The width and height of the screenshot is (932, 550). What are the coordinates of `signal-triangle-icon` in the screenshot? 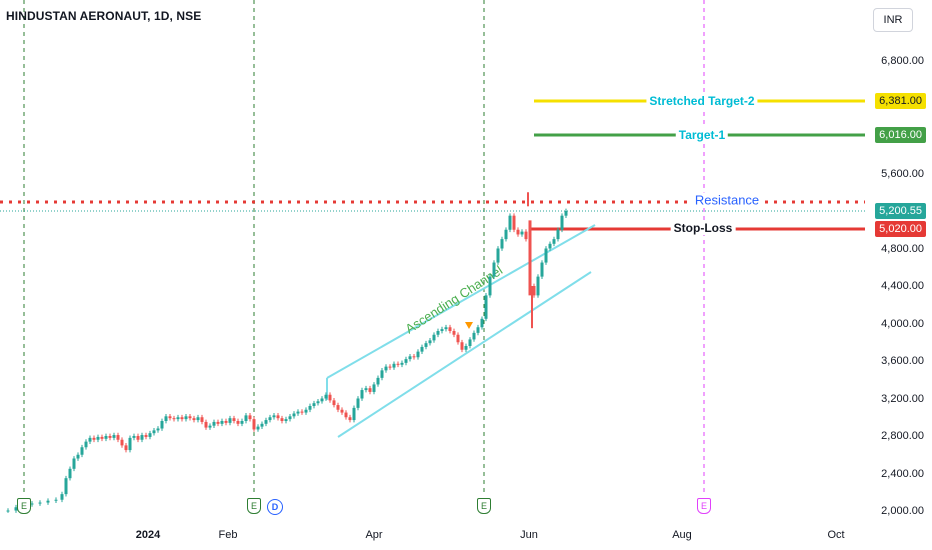 It's located at (469, 325).